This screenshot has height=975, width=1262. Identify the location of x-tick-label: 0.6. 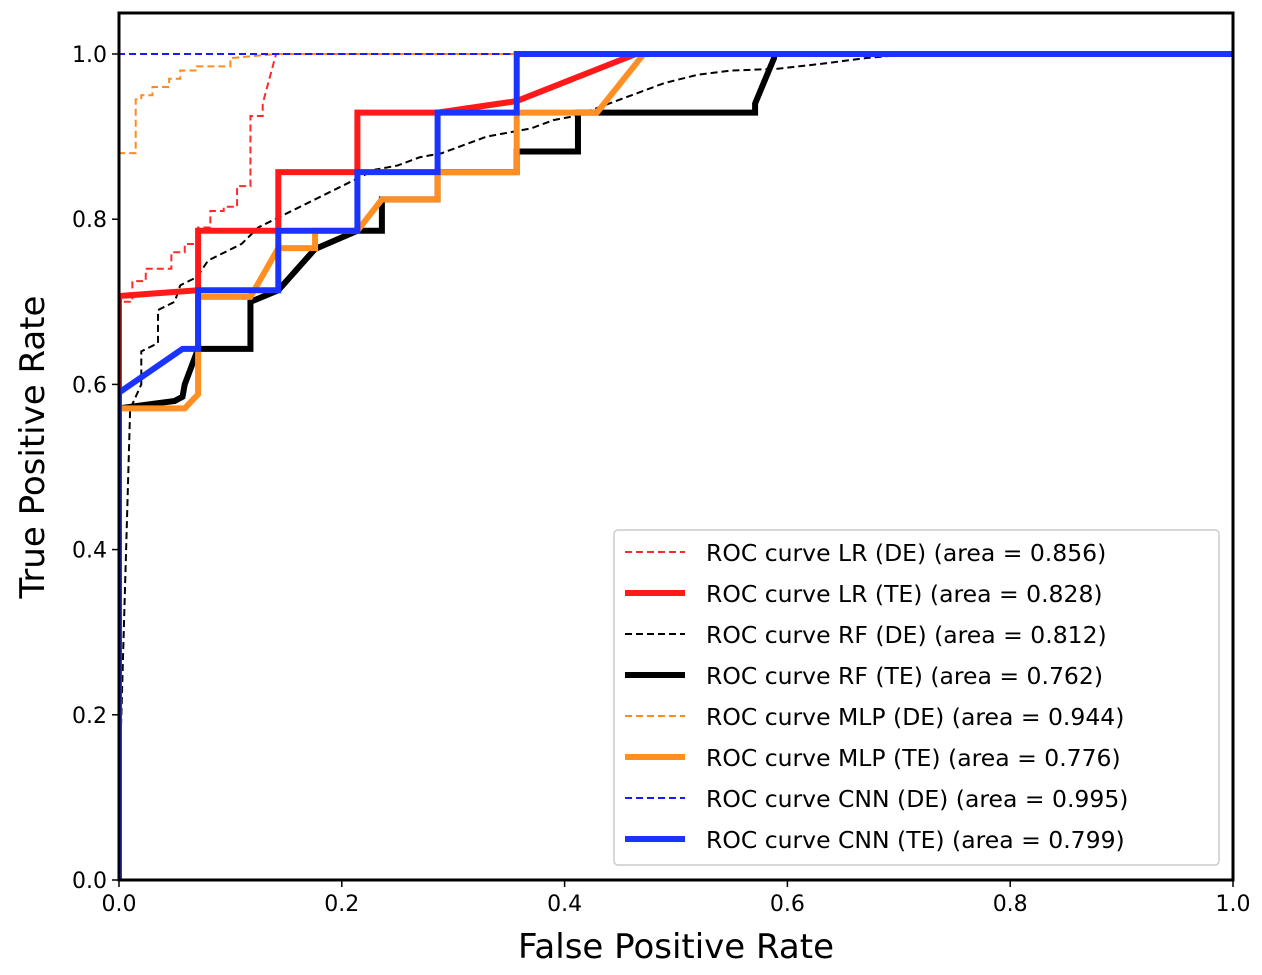
(787, 904).